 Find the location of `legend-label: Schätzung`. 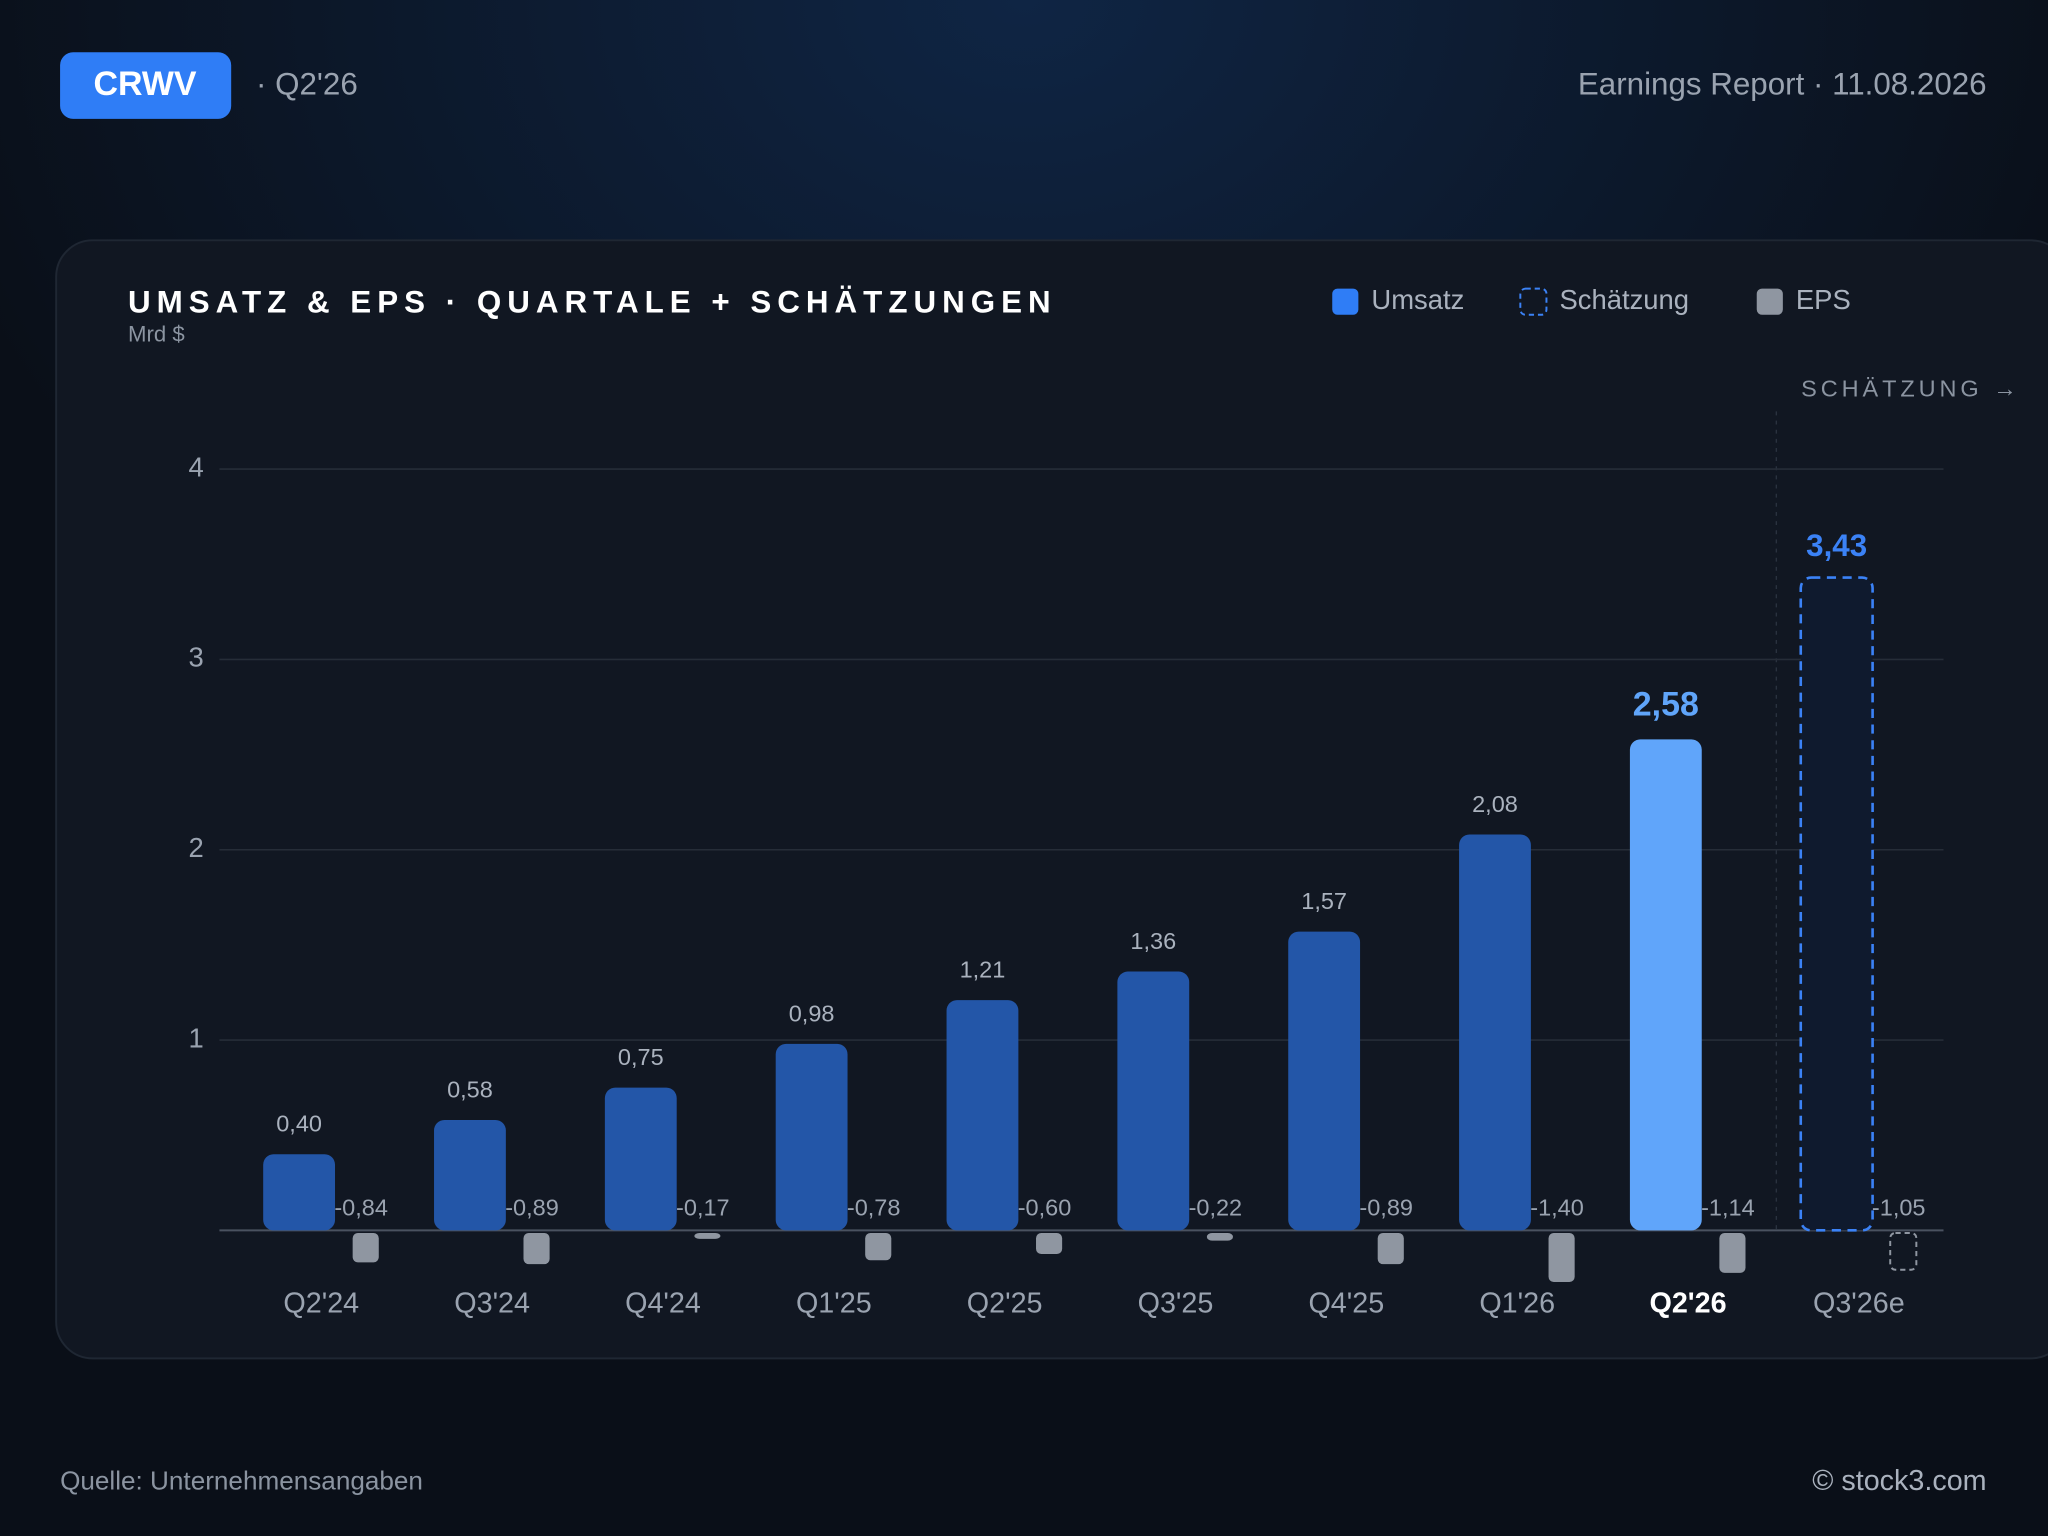

legend-label: Schätzung is located at coordinates (1625, 299).